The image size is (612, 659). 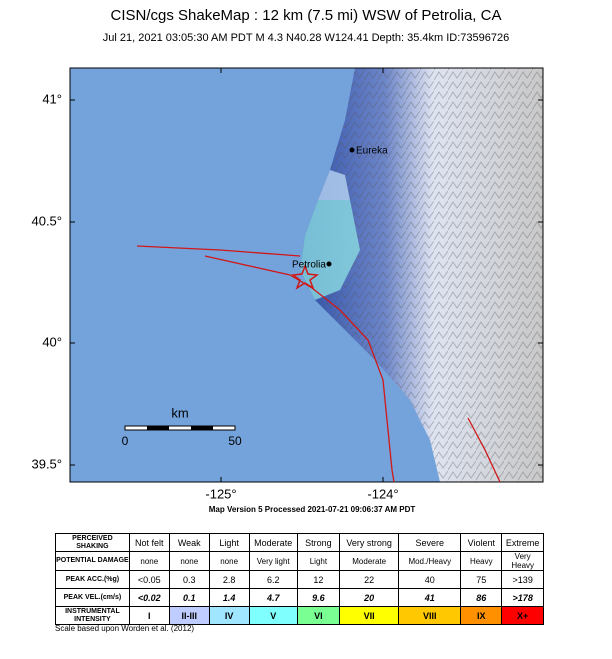 I want to click on legend-cell: 2.8, so click(x=229, y=579).